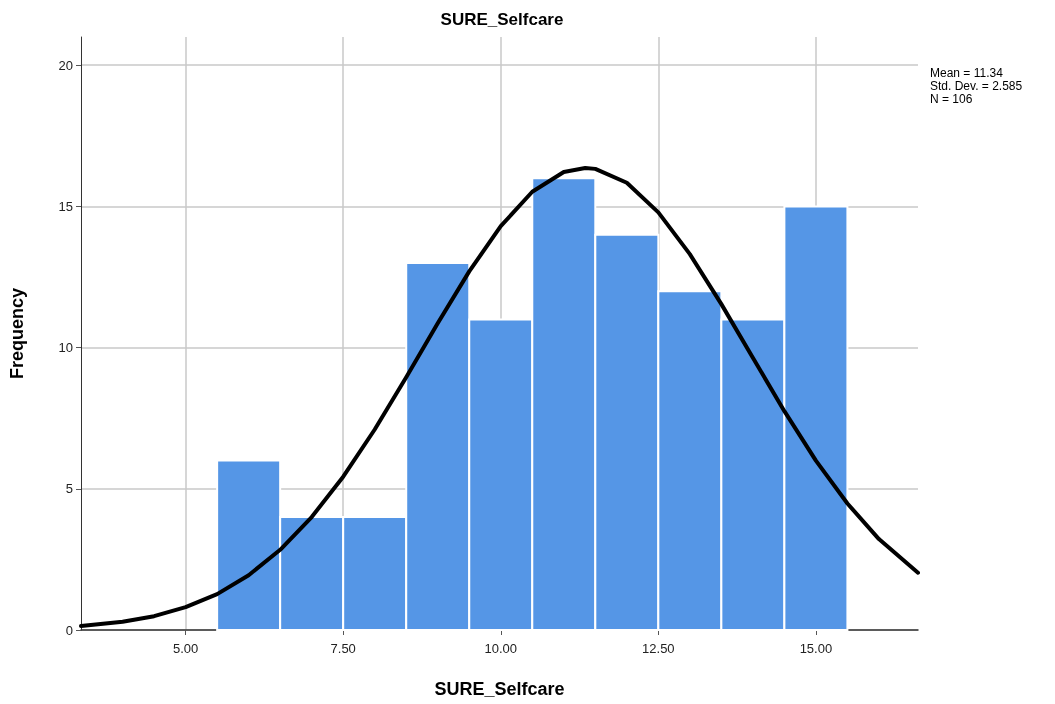 This screenshot has width=1055, height=704. What do you see at coordinates (65, 206) in the screenshot?
I see `y-tick-label: 15` at bounding box center [65, 206].